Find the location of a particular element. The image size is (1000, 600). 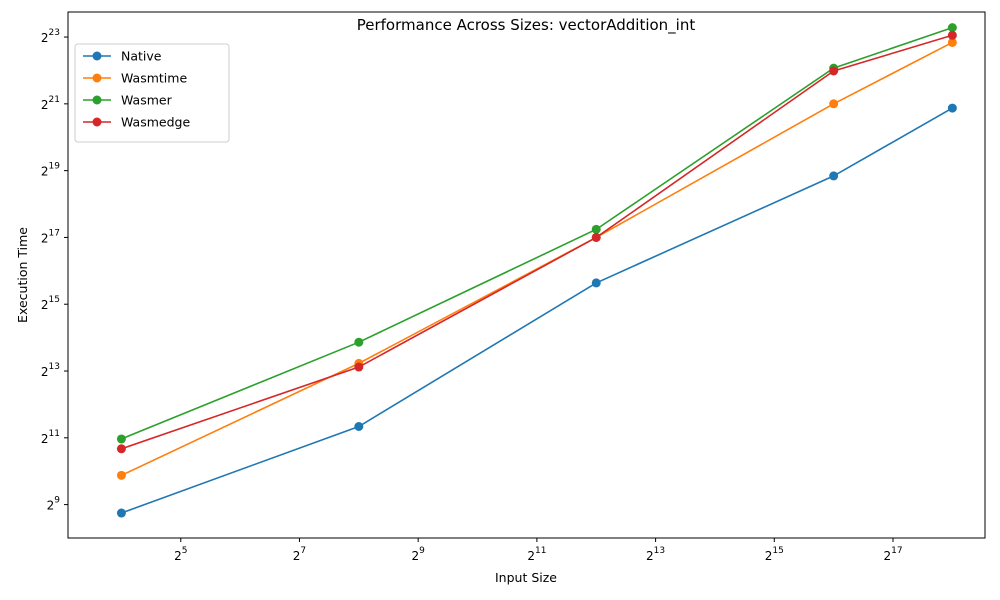

x-tick-label: 211 is located at coordinates (536, 554).